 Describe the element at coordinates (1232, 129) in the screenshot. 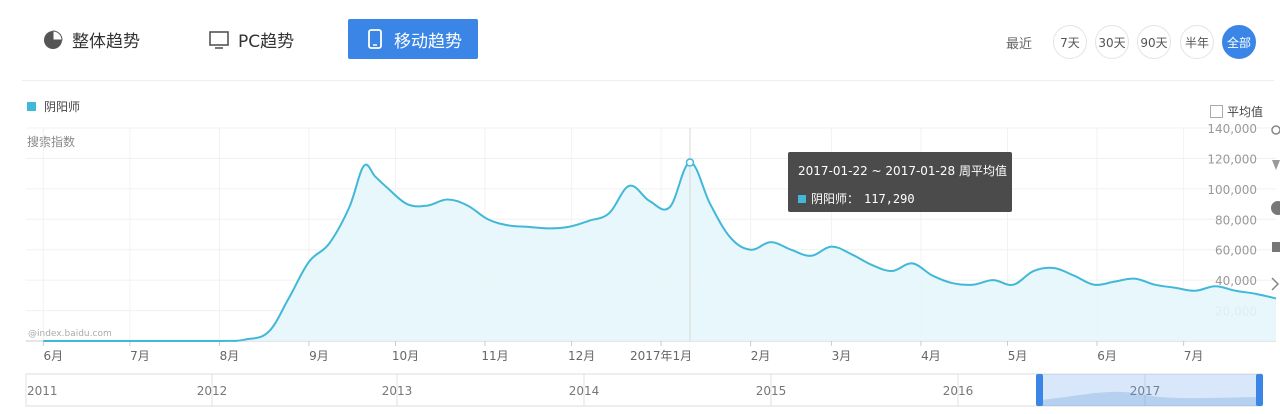

I see `y-tick-label: 140,000` at that location.